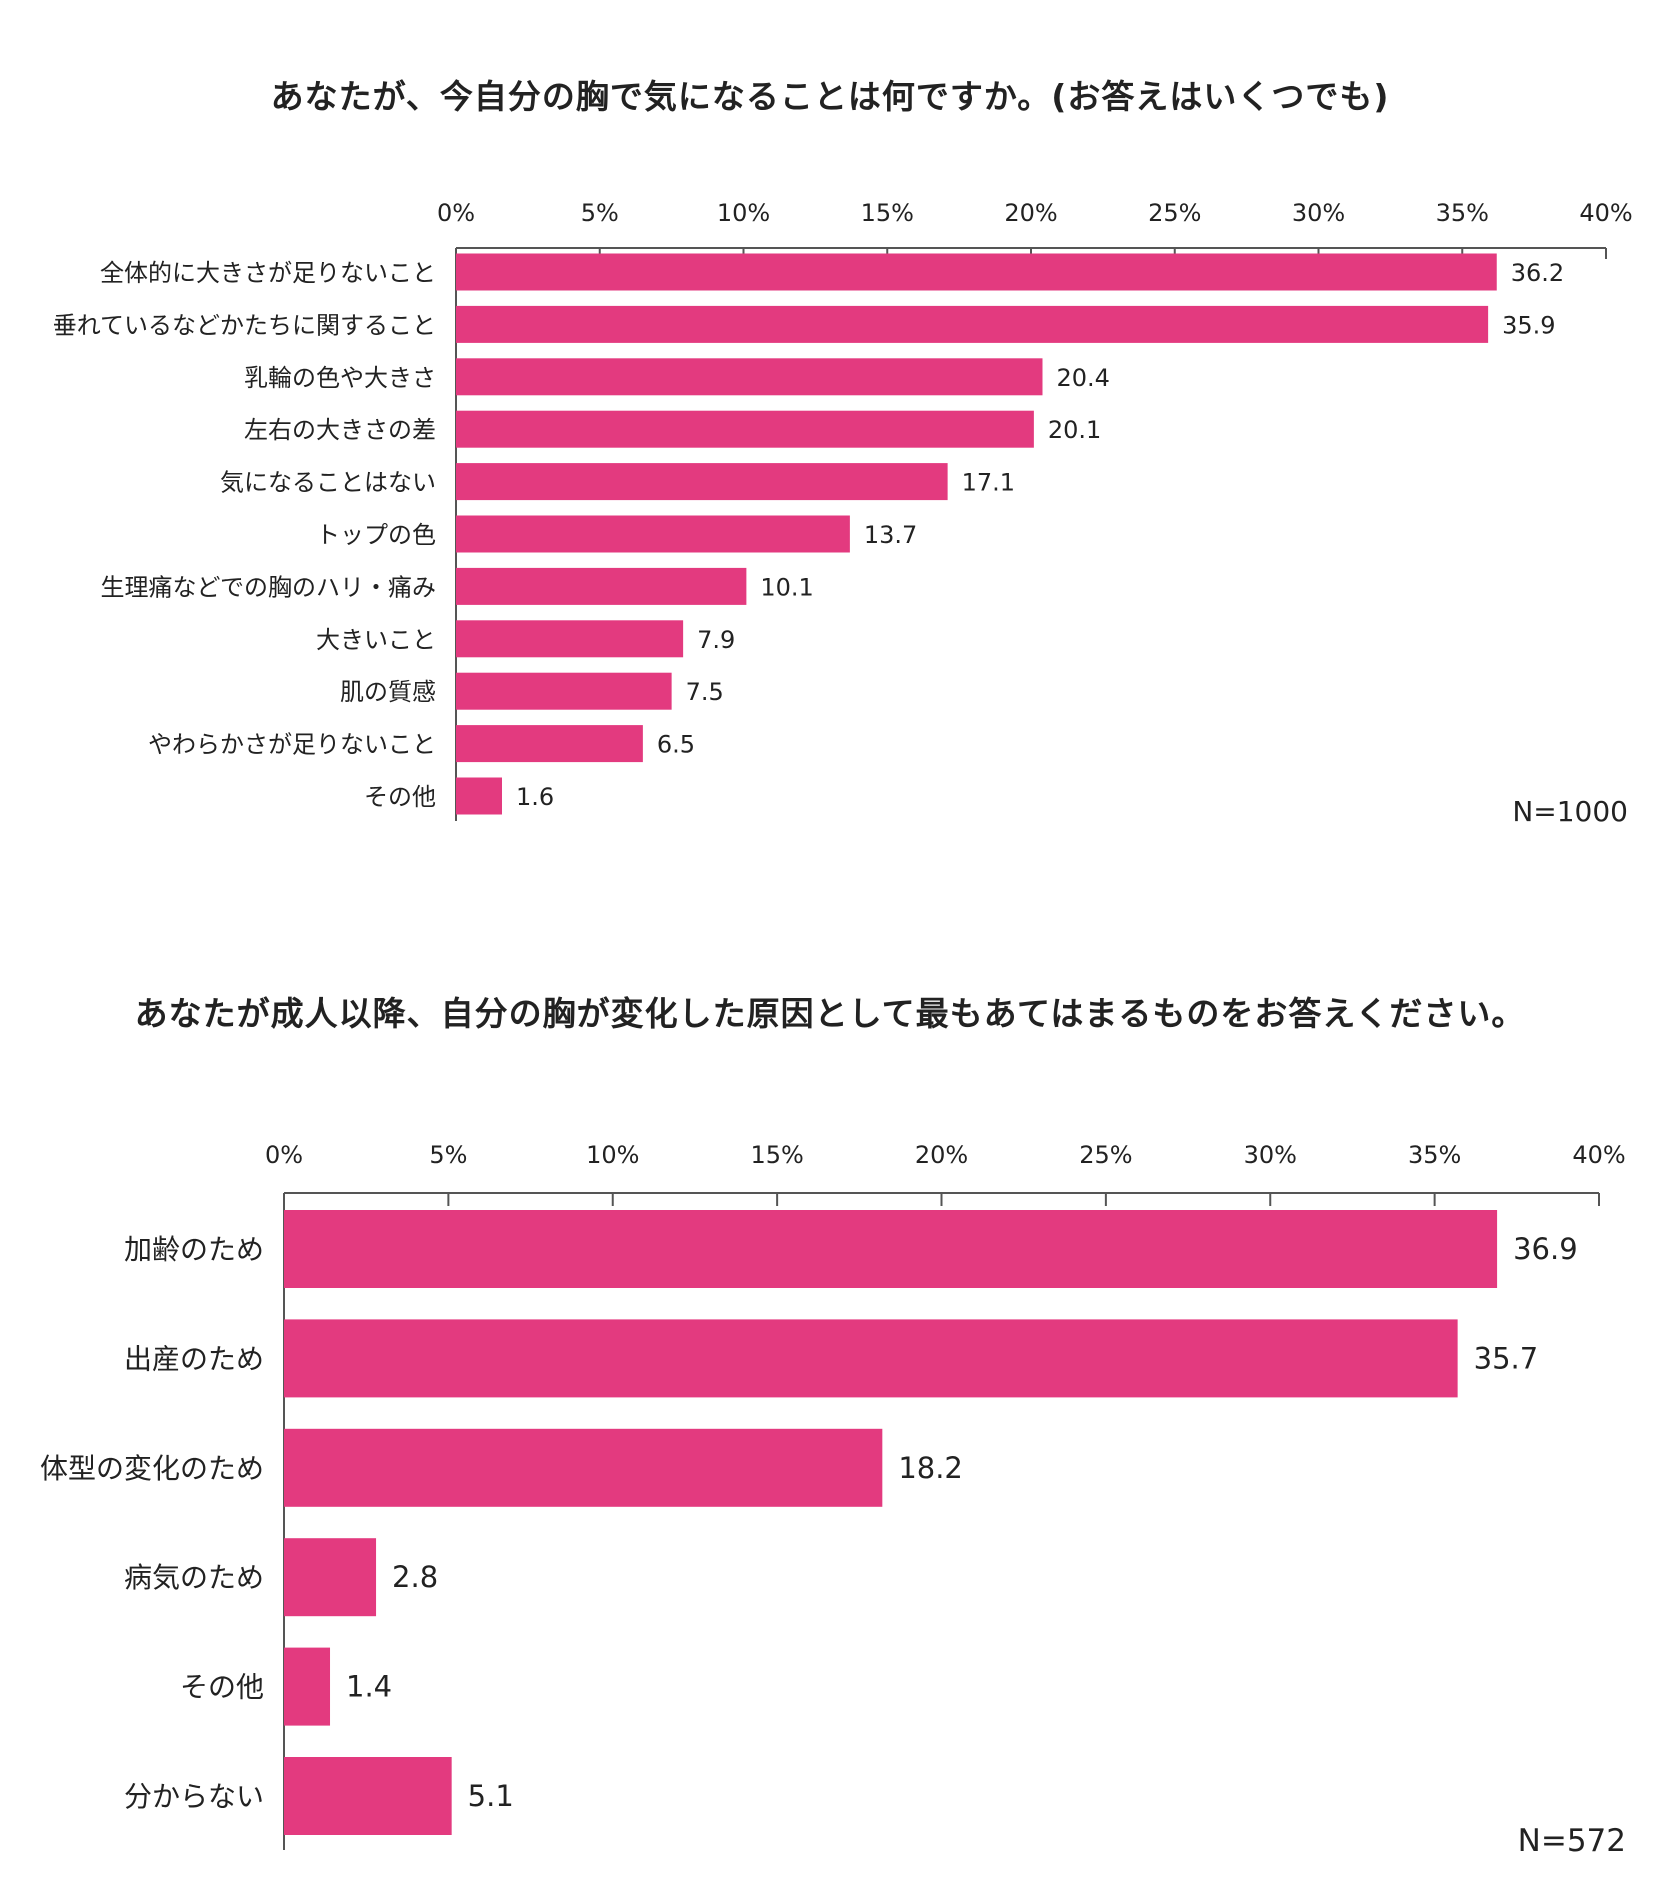 The width and height of the screenshot is (1660, 1888). I want to click on data-label: 18.2, so click(930, 1468).